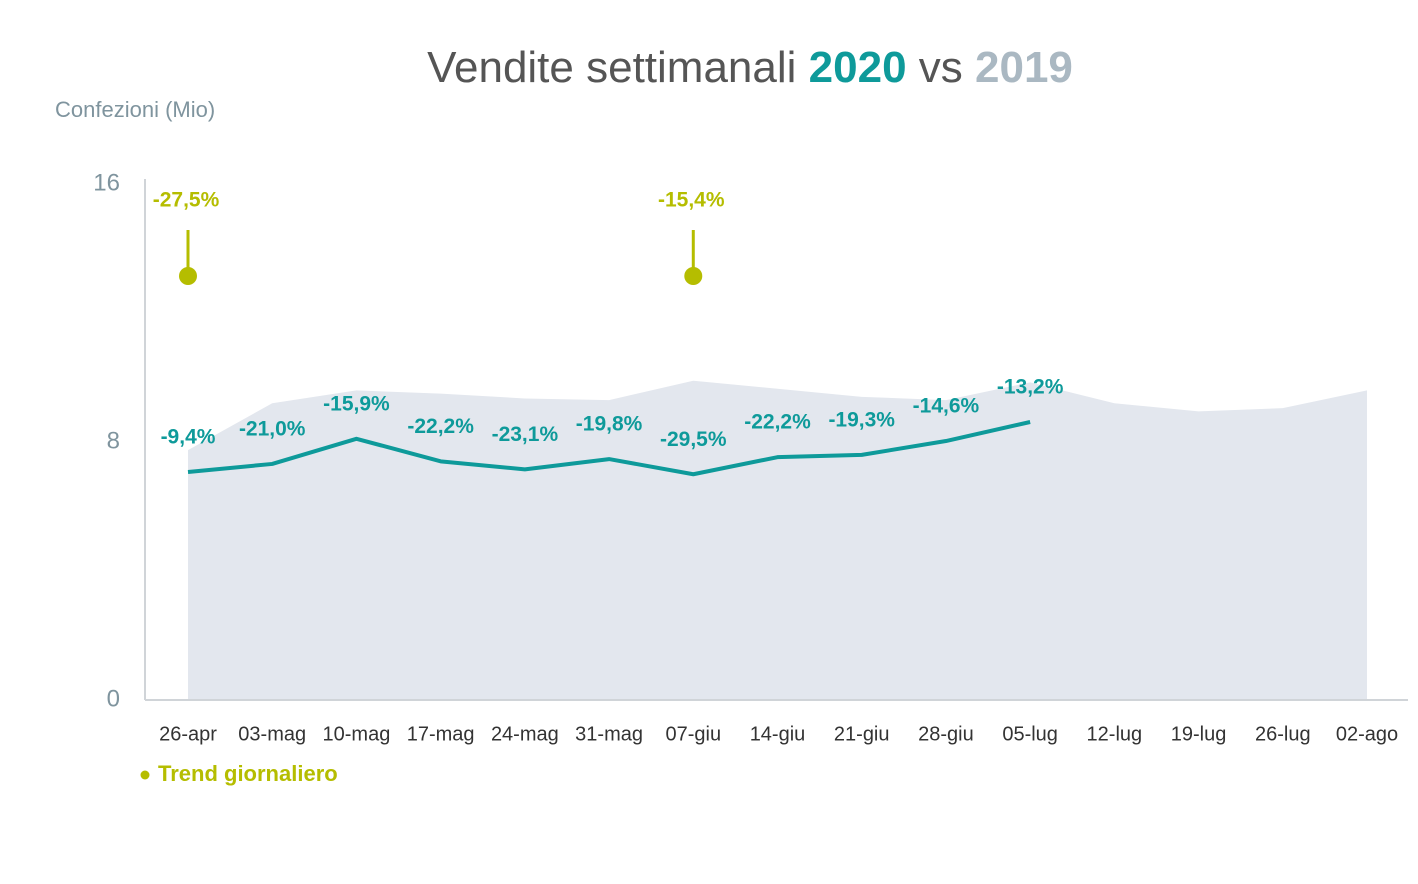 This screenshot has width=1418, height=884. I want to click on title-joiner: vs, so click(941, 67).